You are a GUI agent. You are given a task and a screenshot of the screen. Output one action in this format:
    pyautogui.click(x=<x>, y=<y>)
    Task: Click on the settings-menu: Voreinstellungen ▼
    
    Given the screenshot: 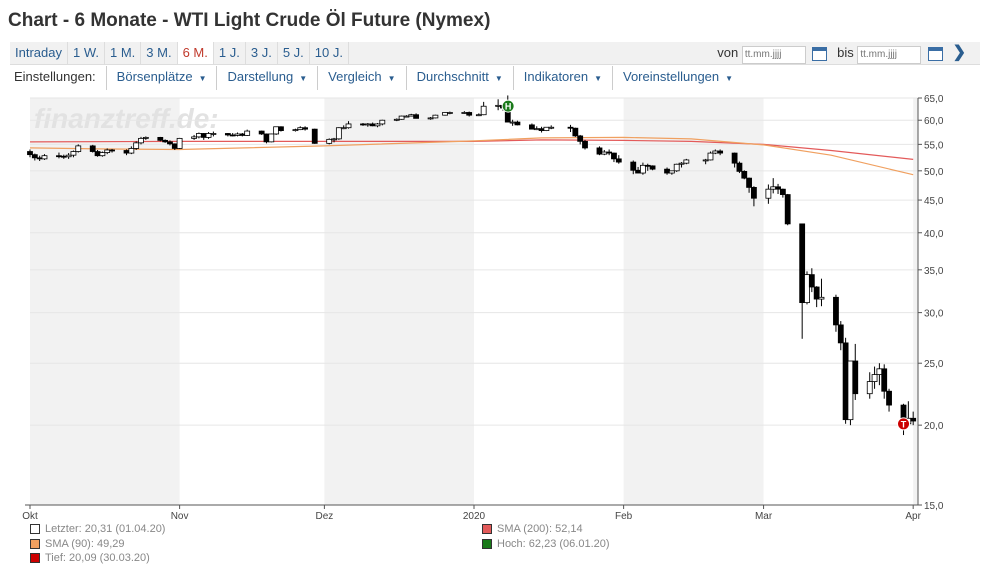 What is the action you would take?
    pyautogui.click(x=677, y=78)
    